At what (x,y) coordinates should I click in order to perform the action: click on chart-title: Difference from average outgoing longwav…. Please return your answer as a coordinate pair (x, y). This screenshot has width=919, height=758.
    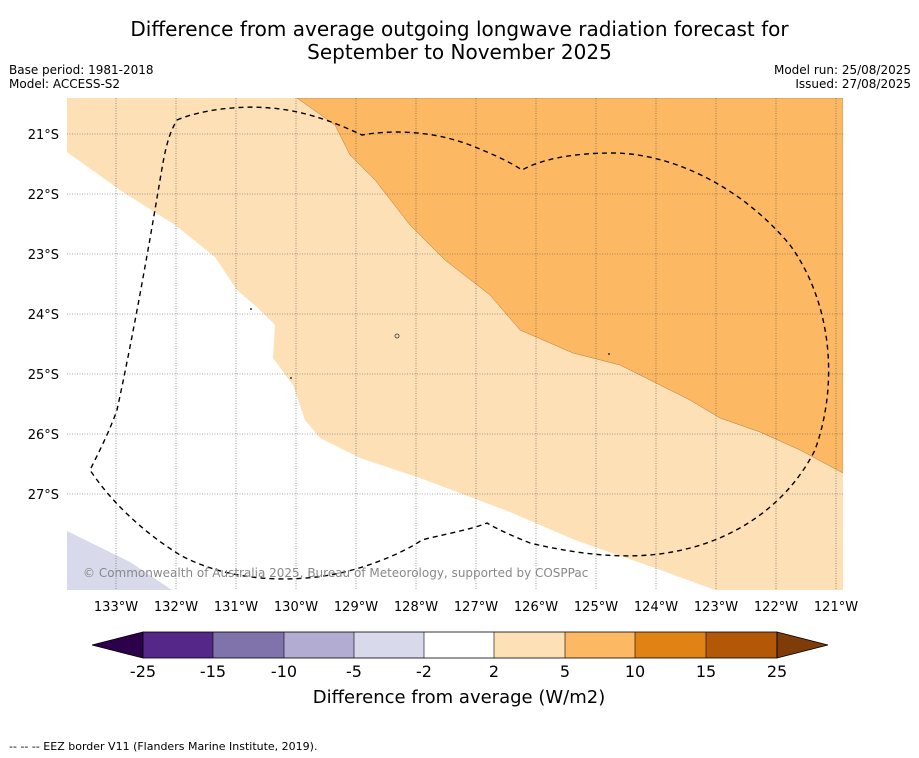
    Looking at the image, I should click on (459, 41).